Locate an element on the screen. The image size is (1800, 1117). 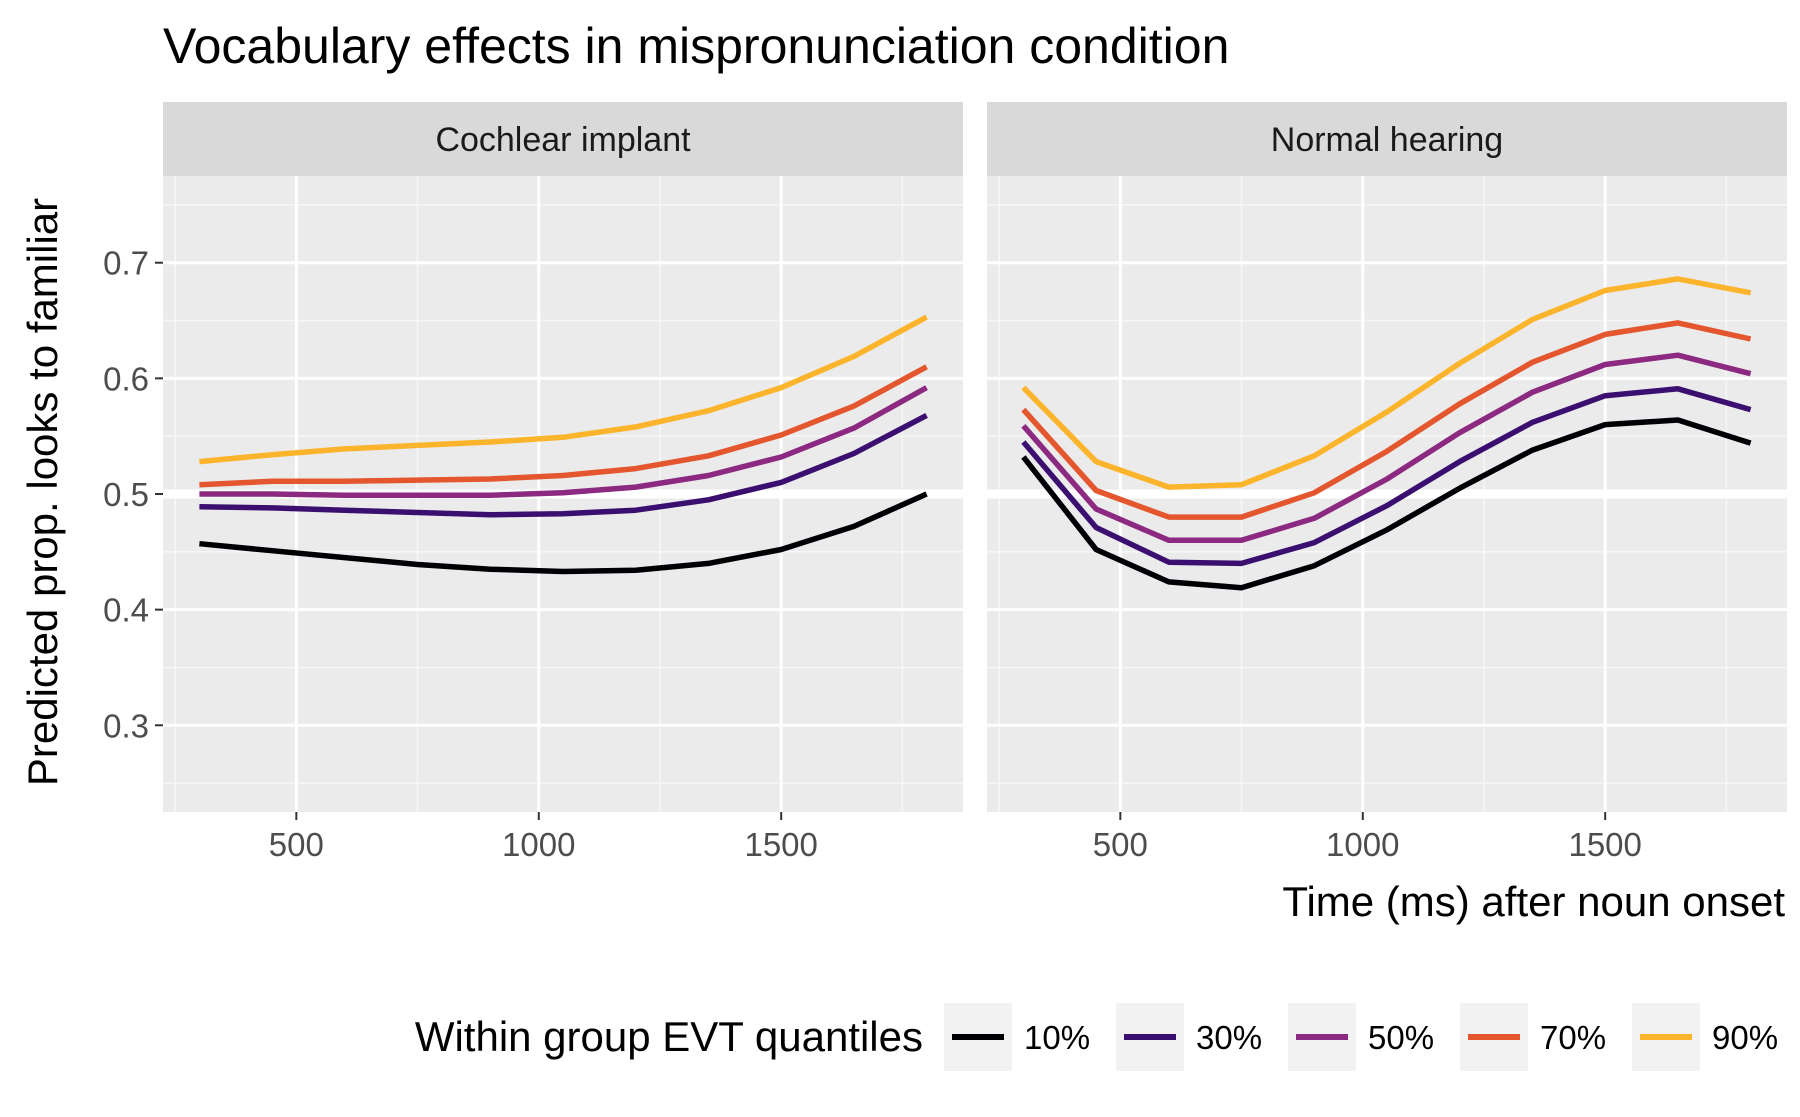
legend-title: Within group EVT quantiles is located at coordinates (669, 1036).